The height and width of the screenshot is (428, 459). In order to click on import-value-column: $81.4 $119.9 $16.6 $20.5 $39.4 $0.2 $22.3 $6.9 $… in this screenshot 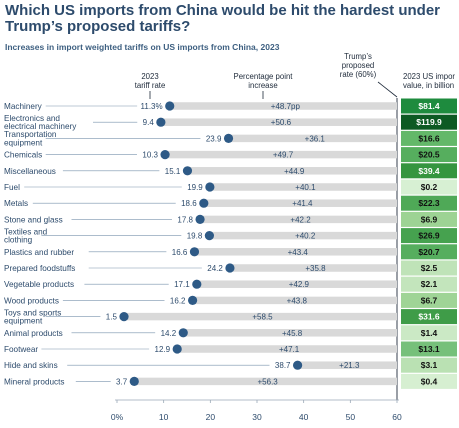, I will do `click(429, 243)`.